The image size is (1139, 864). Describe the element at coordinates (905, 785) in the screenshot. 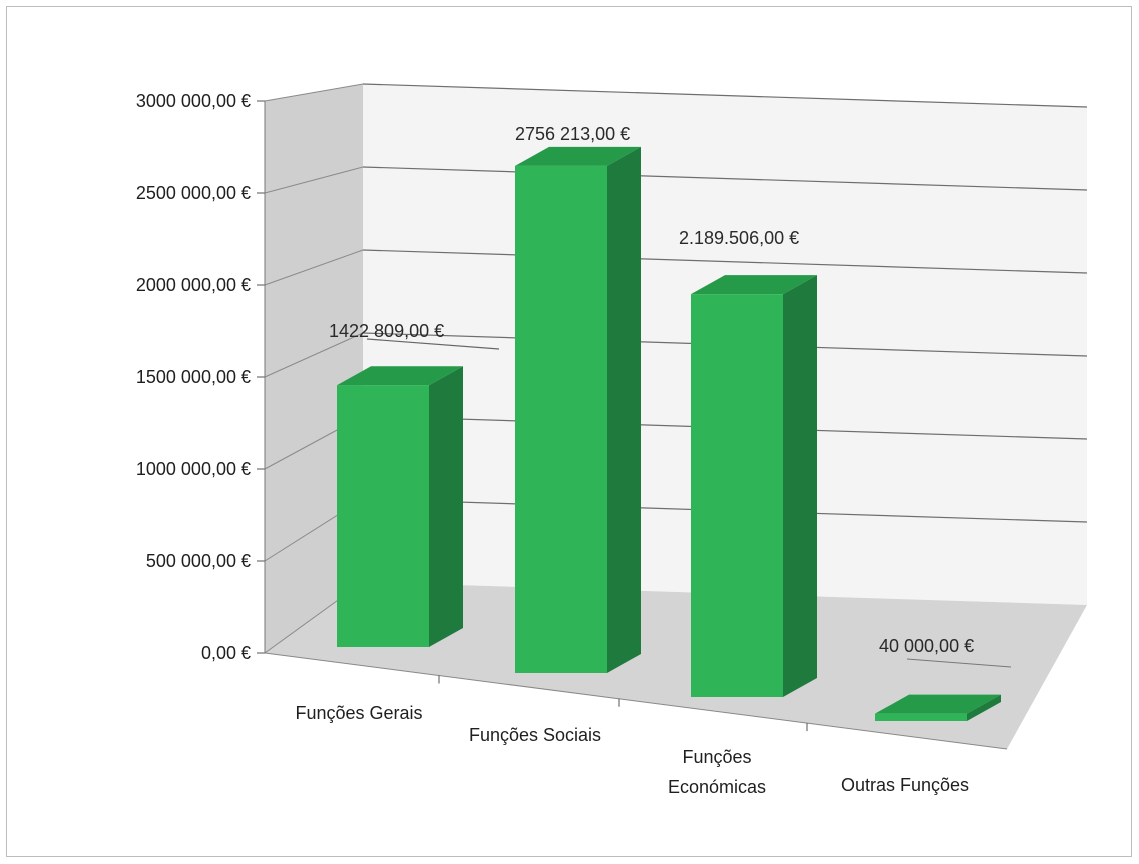

I see `x-tick-label-3: Outras Funções` at that location.